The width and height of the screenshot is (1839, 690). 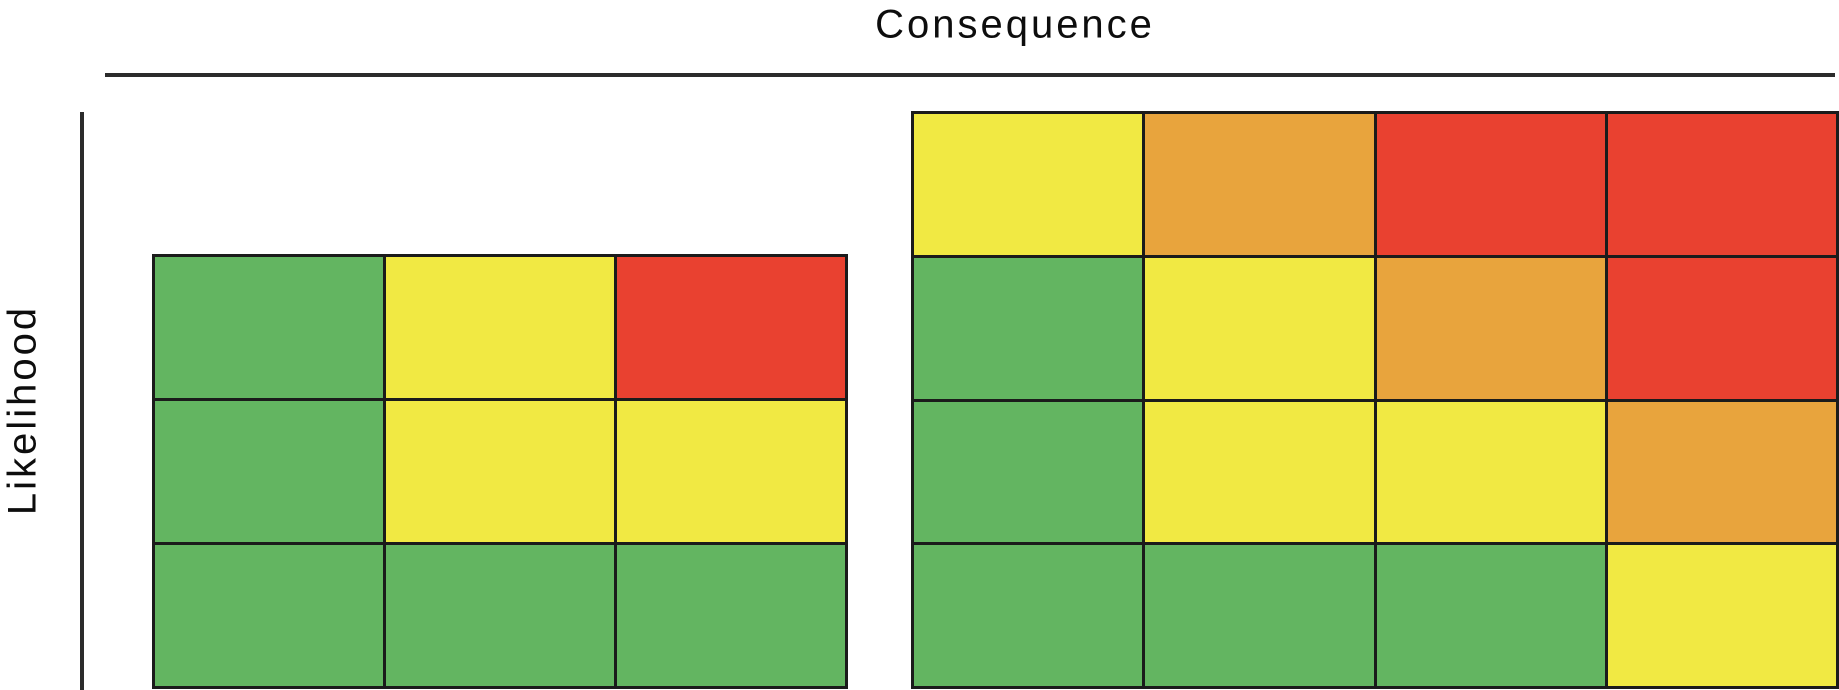 I want to click on risk-cell-r1c2-yellow, so click(x=500, y=327).